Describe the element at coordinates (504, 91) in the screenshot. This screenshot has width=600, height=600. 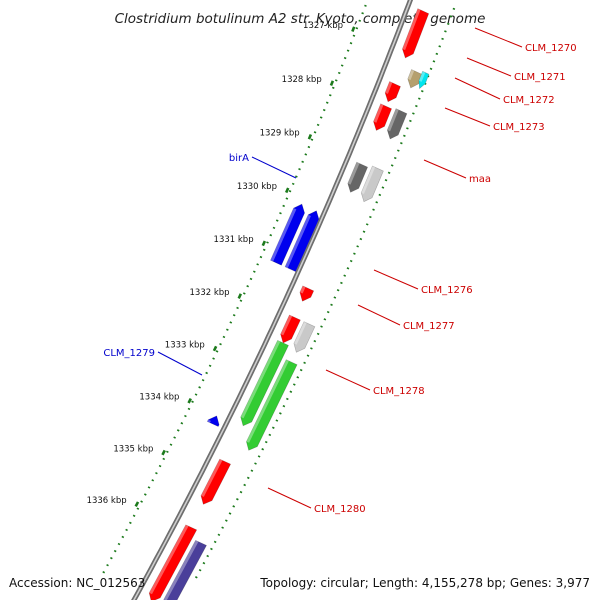
I see `label-clm-1272: CLM_1272` at that location.